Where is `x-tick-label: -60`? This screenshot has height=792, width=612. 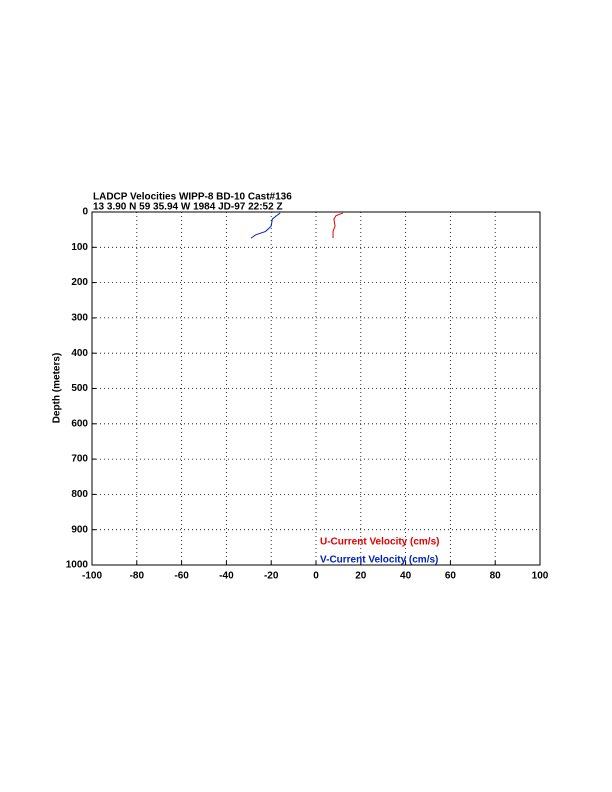 x-tick-label: -60 is located at coordinates (181, 576).